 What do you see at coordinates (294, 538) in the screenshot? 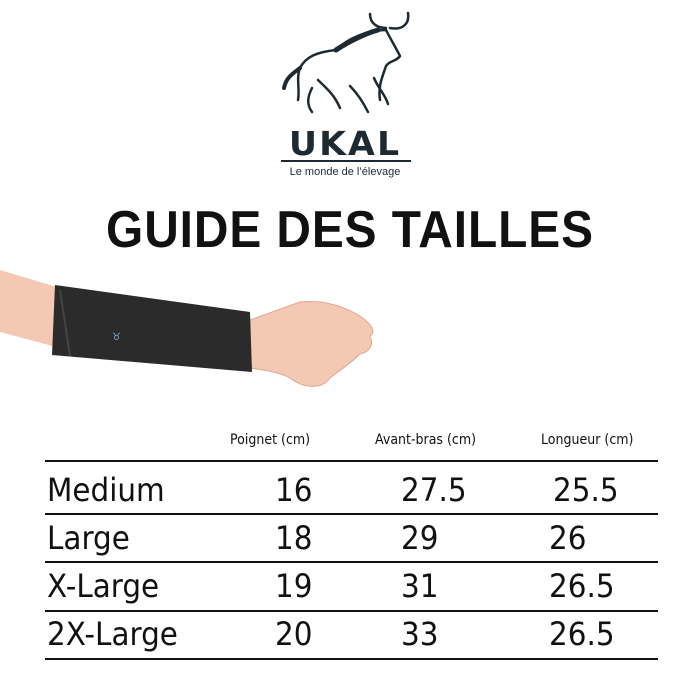
I see `wrist-value: 18` at bounding box center [294, 538].